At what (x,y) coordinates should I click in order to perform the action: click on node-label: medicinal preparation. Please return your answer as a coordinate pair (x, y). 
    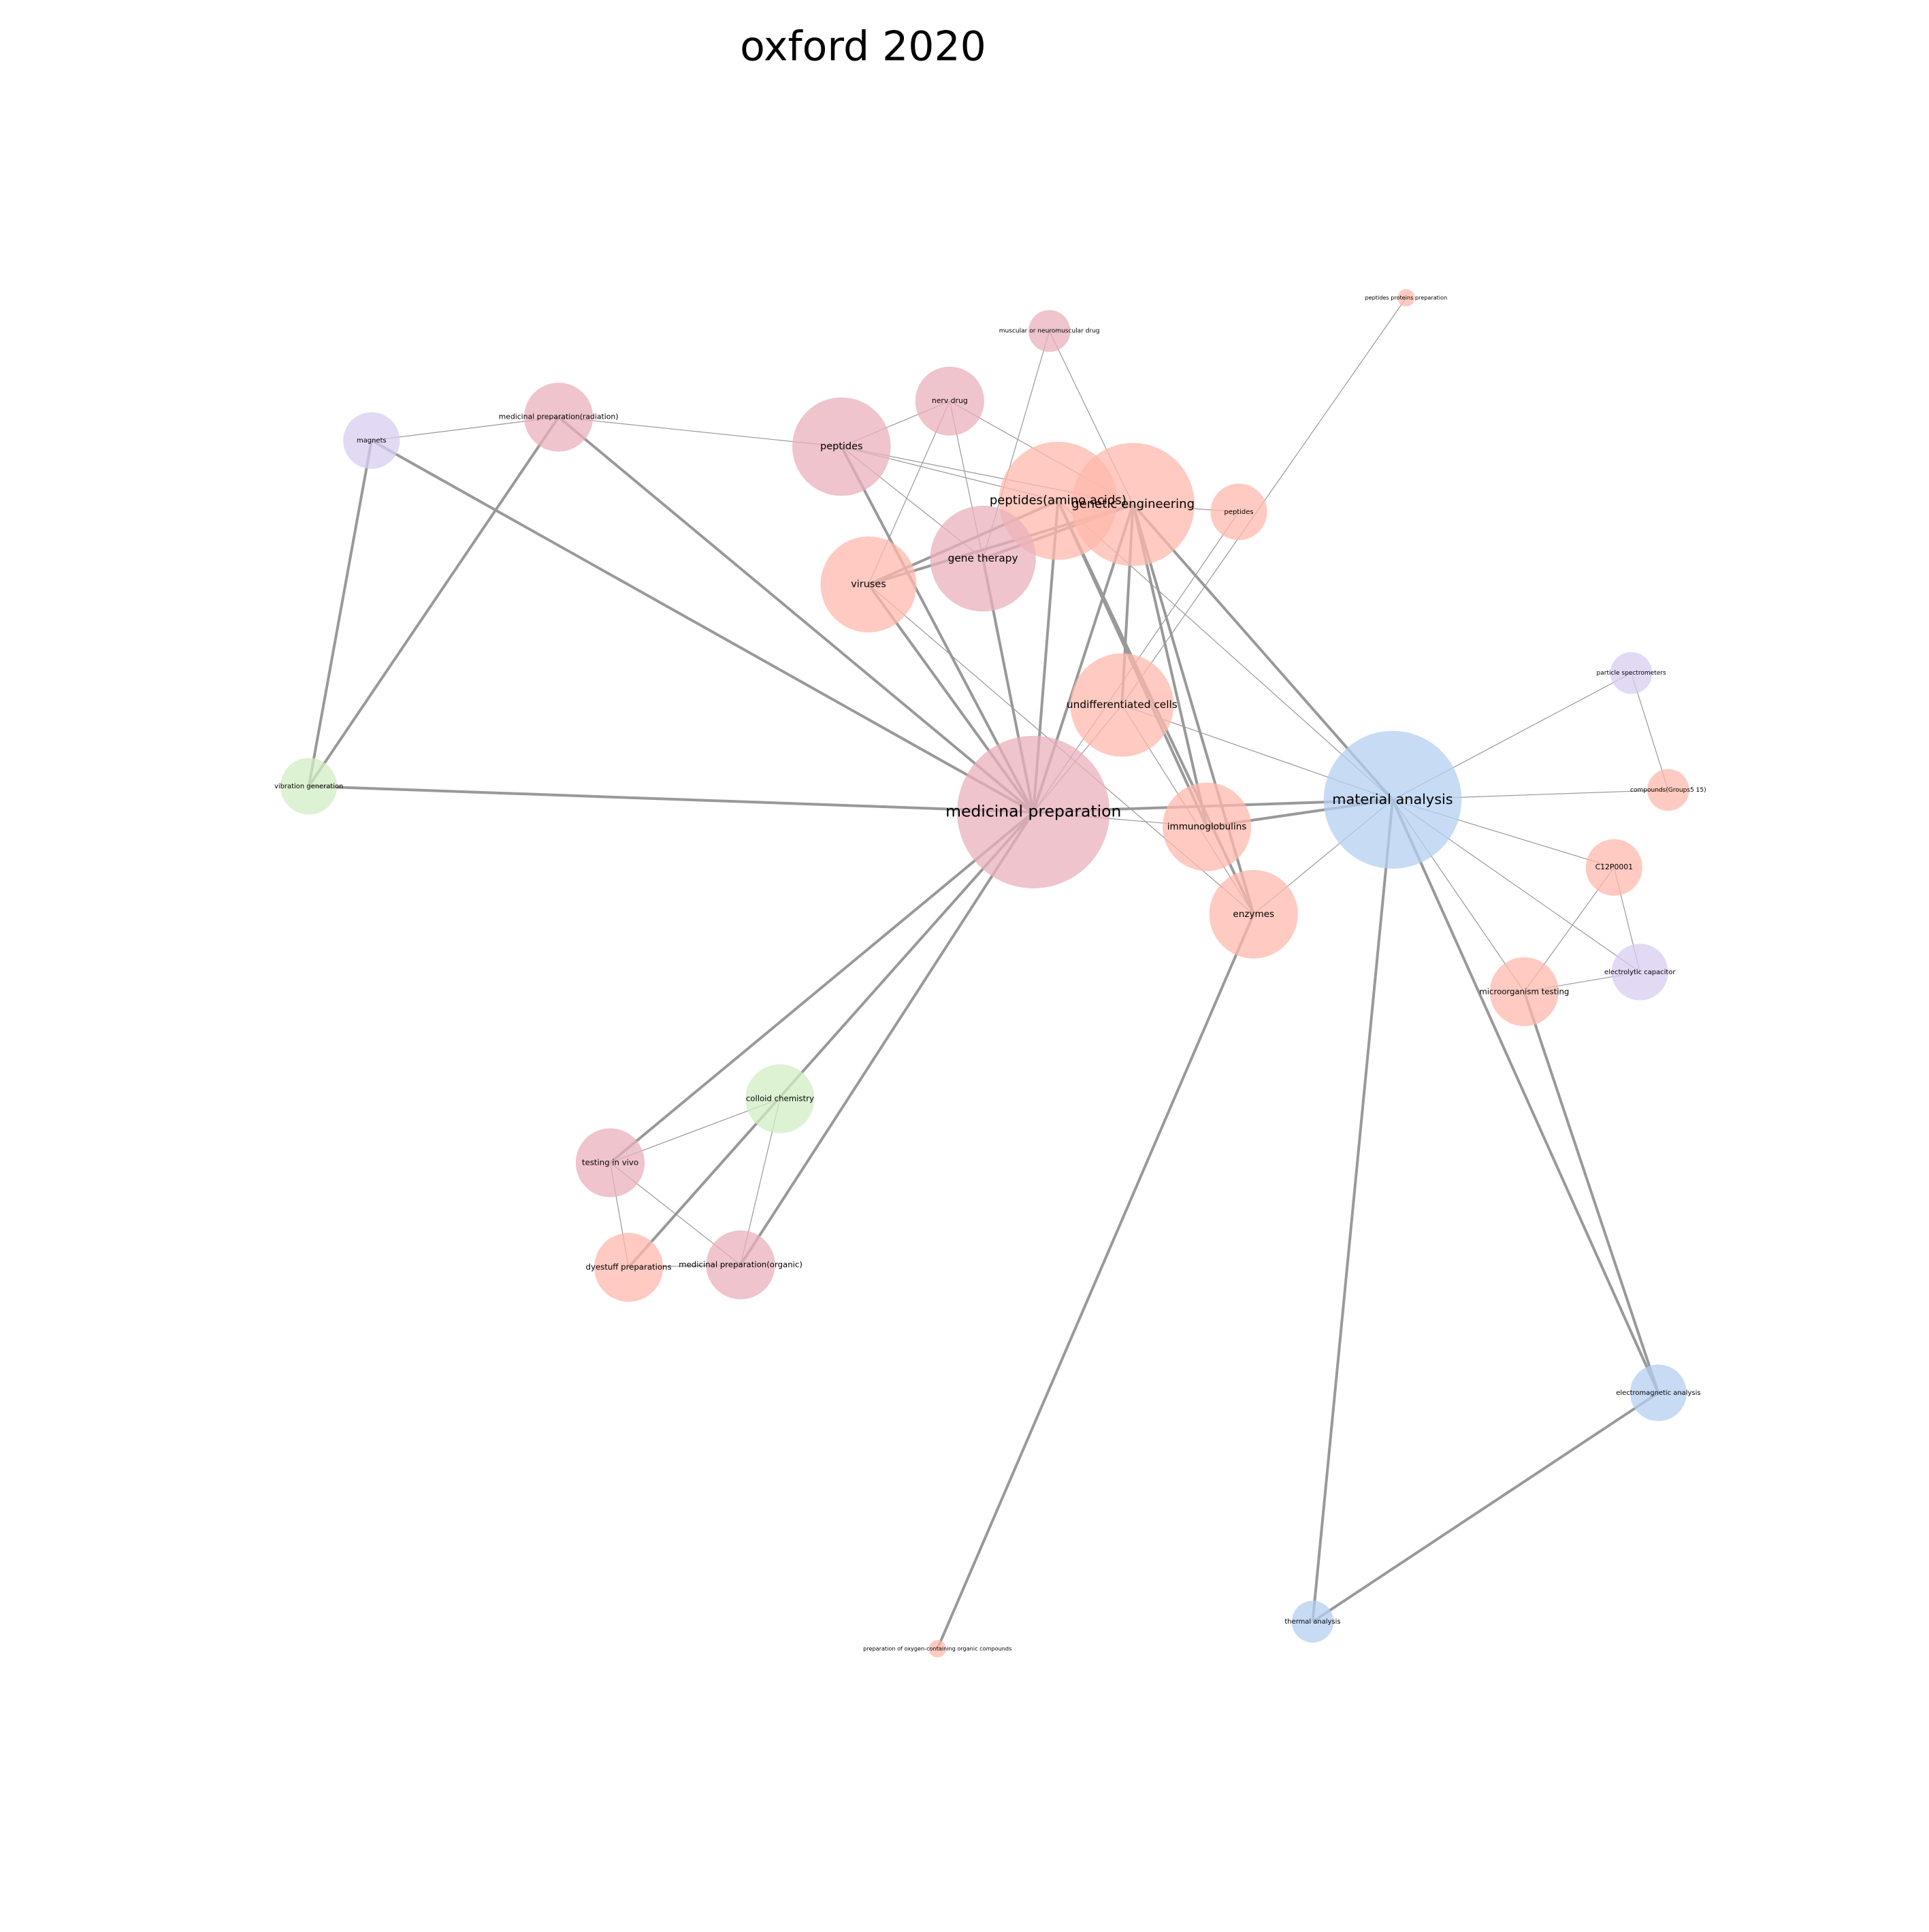
    Looking at the image, I should click on (1033, 811).